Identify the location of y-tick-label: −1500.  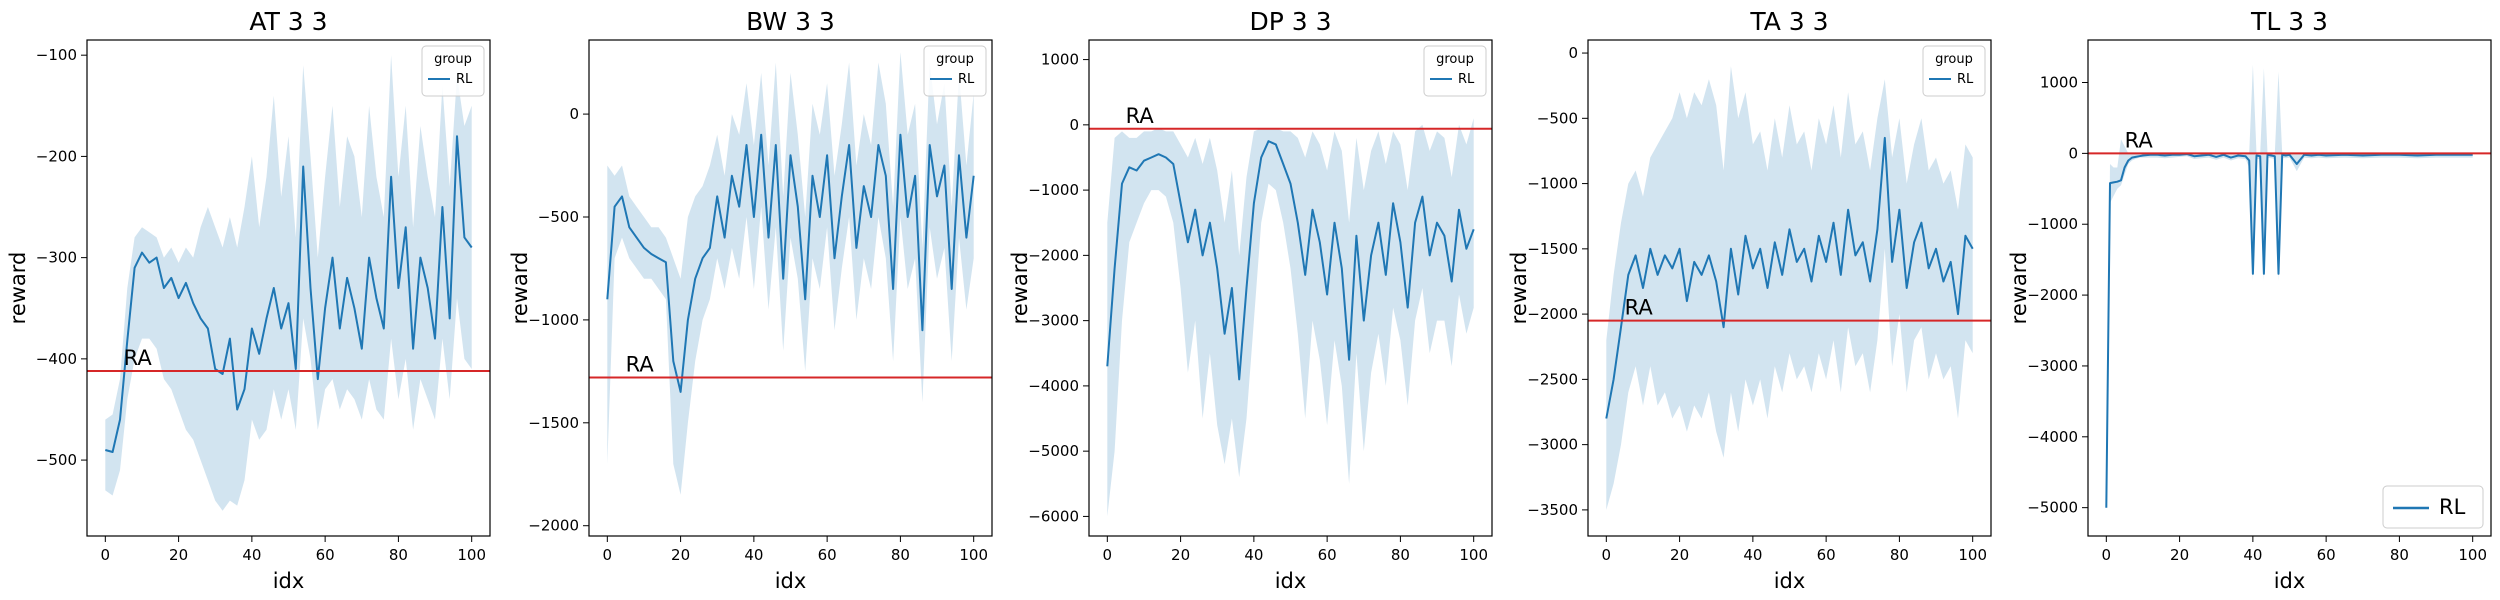
(1552, 249).